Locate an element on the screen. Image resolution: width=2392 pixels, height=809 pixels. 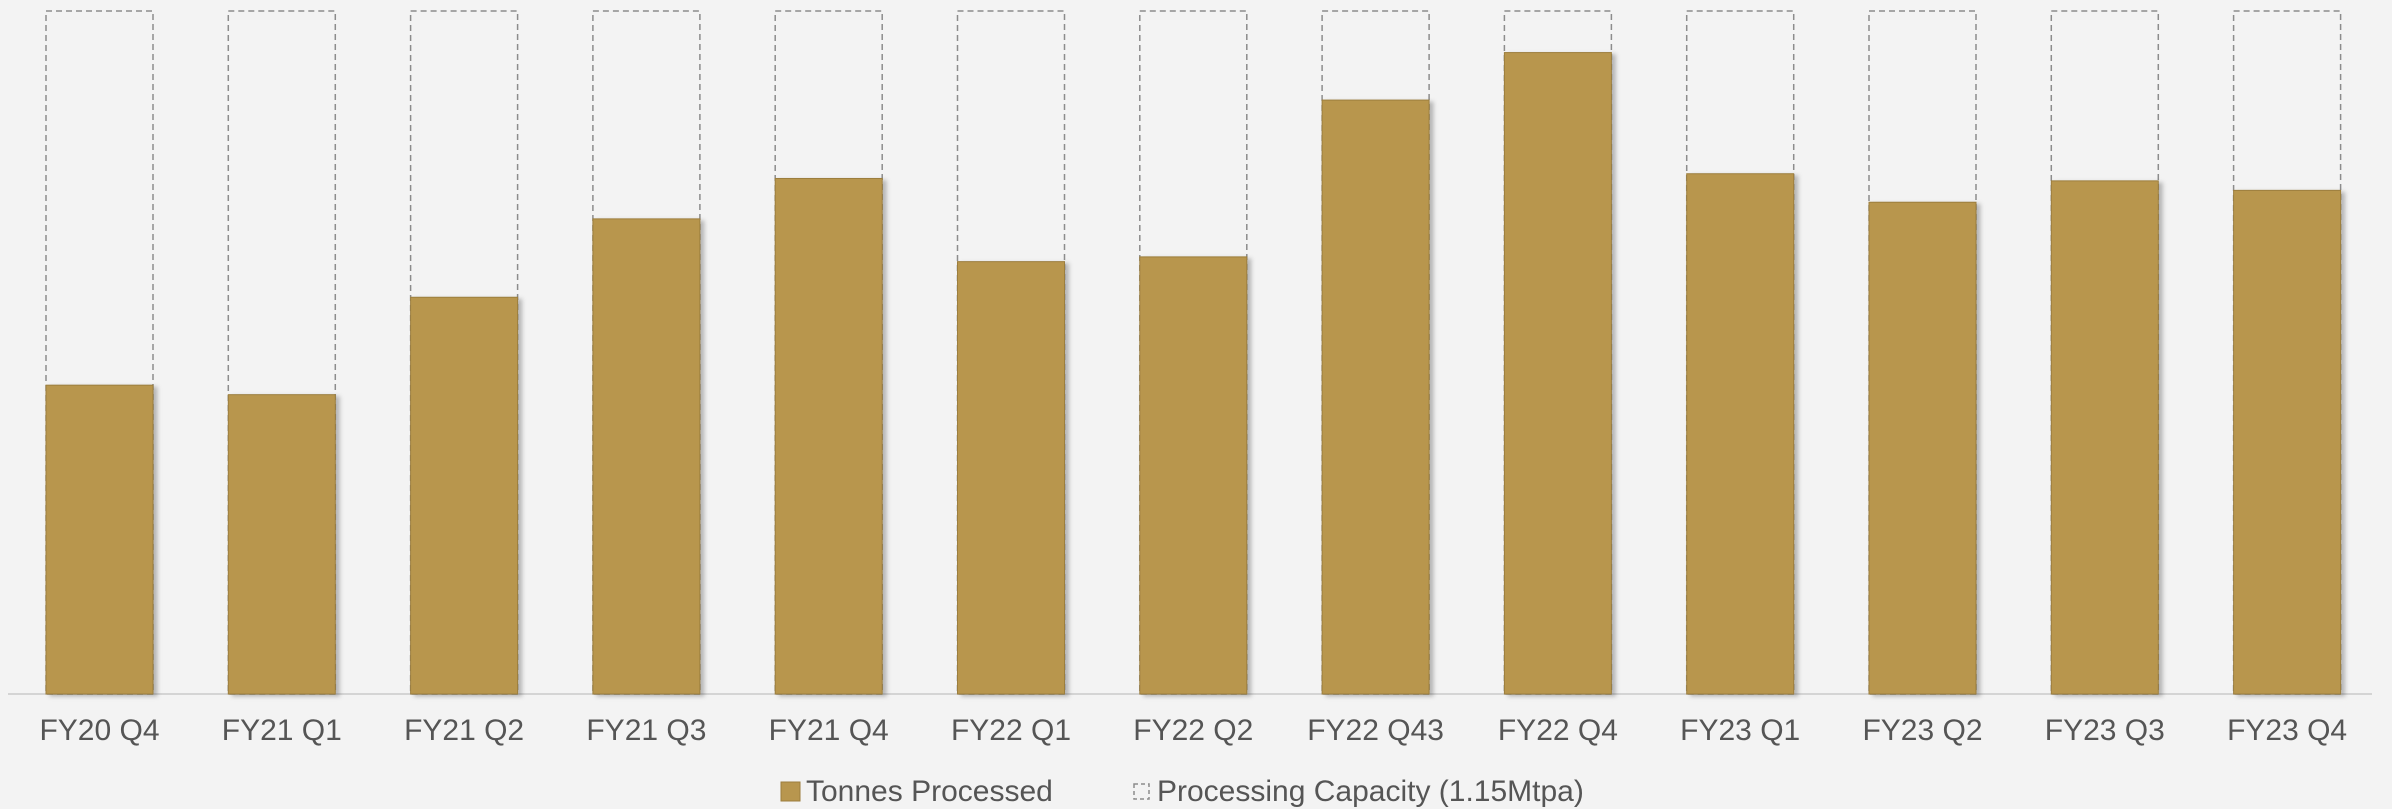
x-tick-label: FY23 Q3 is located at coordinates (2105, 730).